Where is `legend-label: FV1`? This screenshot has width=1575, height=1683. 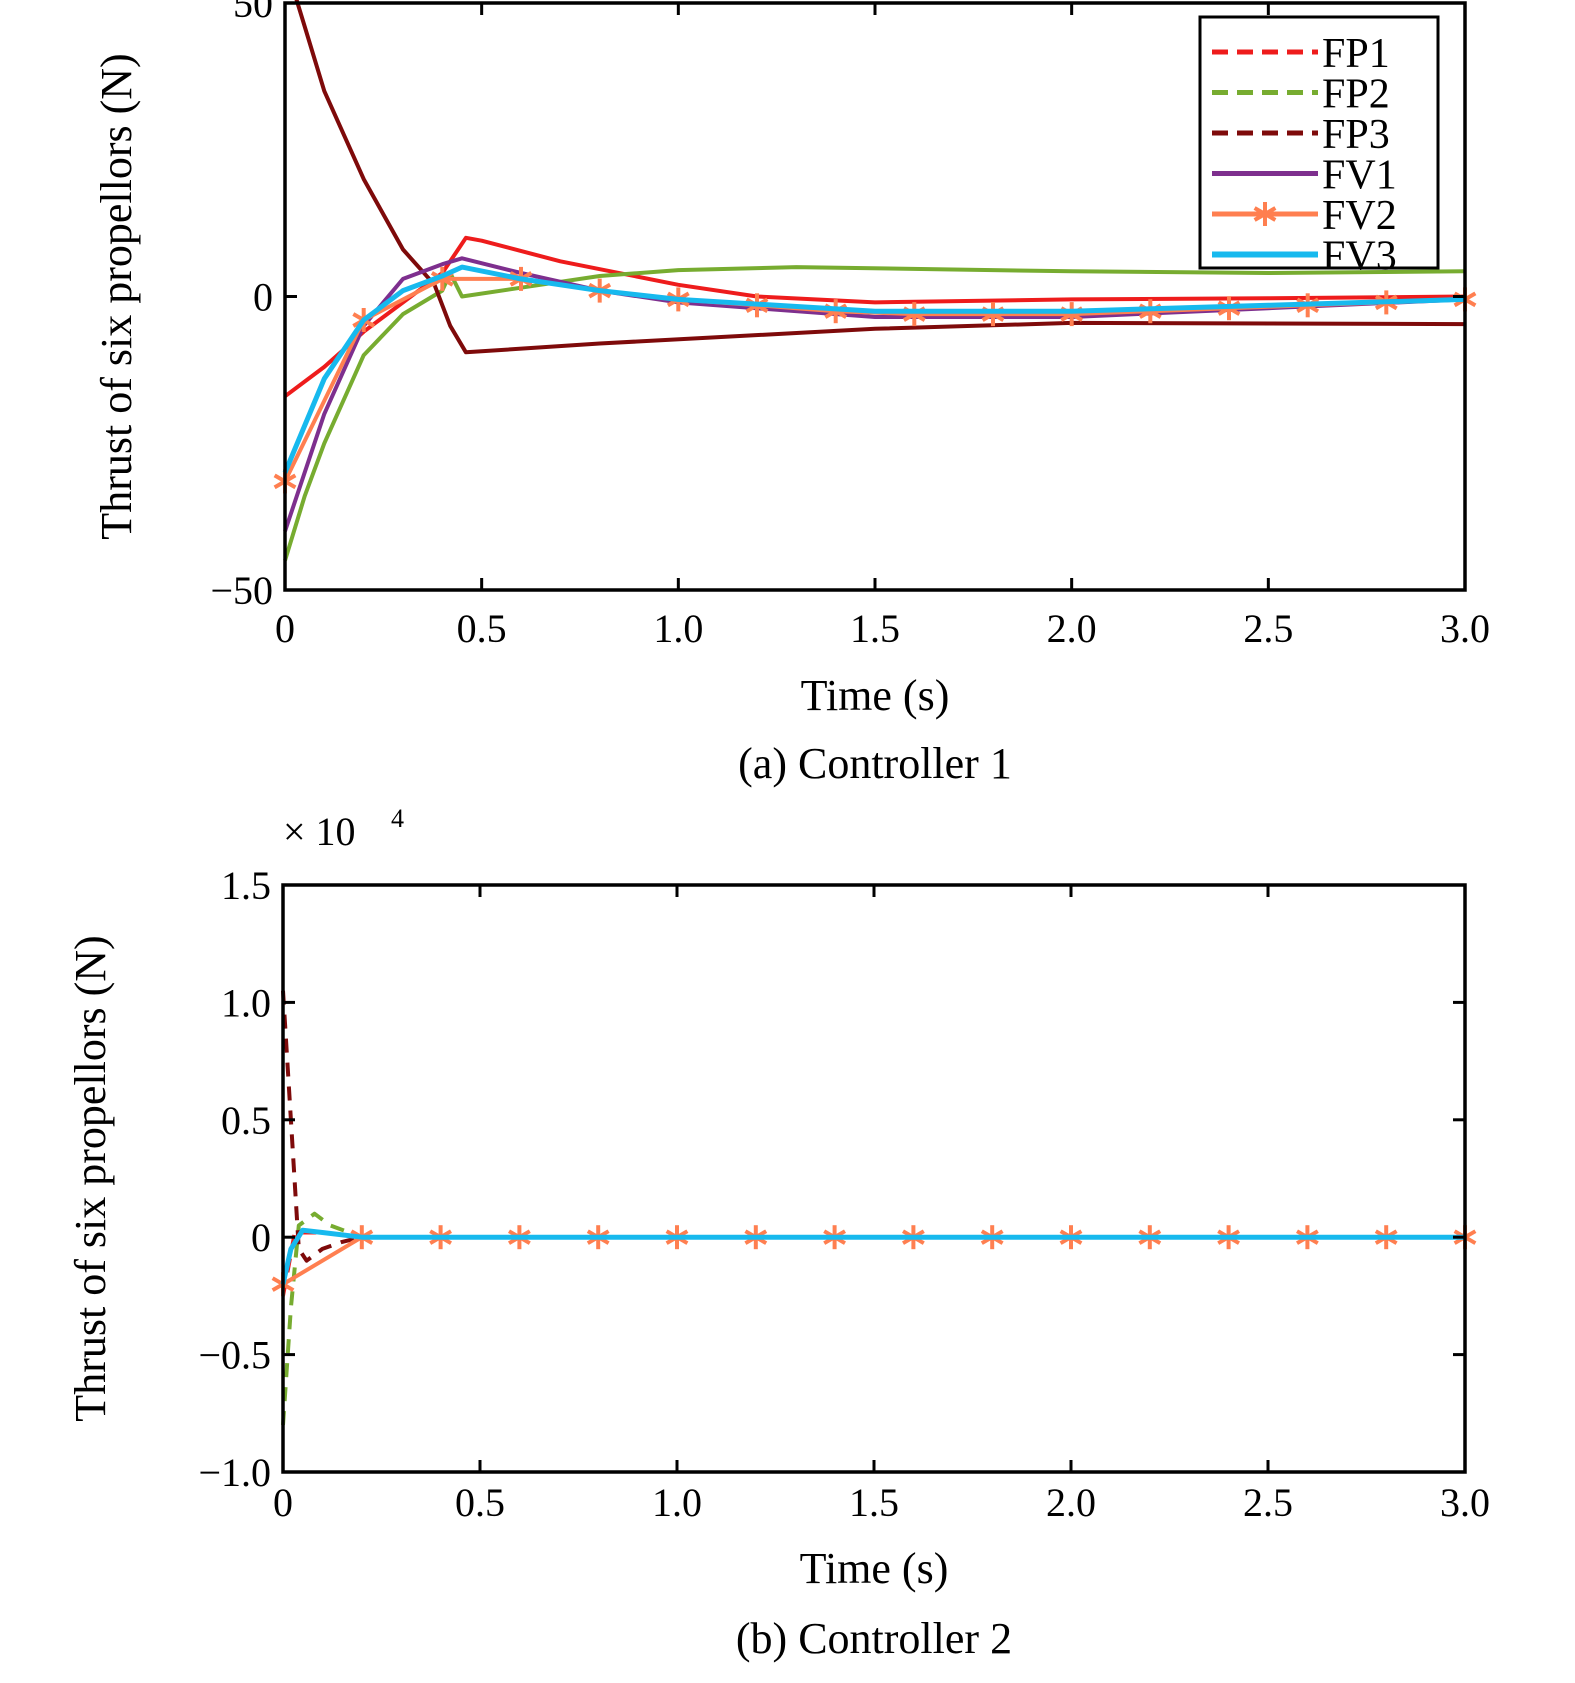
legend-label: FV1 is located at coordinates (1359, 176).